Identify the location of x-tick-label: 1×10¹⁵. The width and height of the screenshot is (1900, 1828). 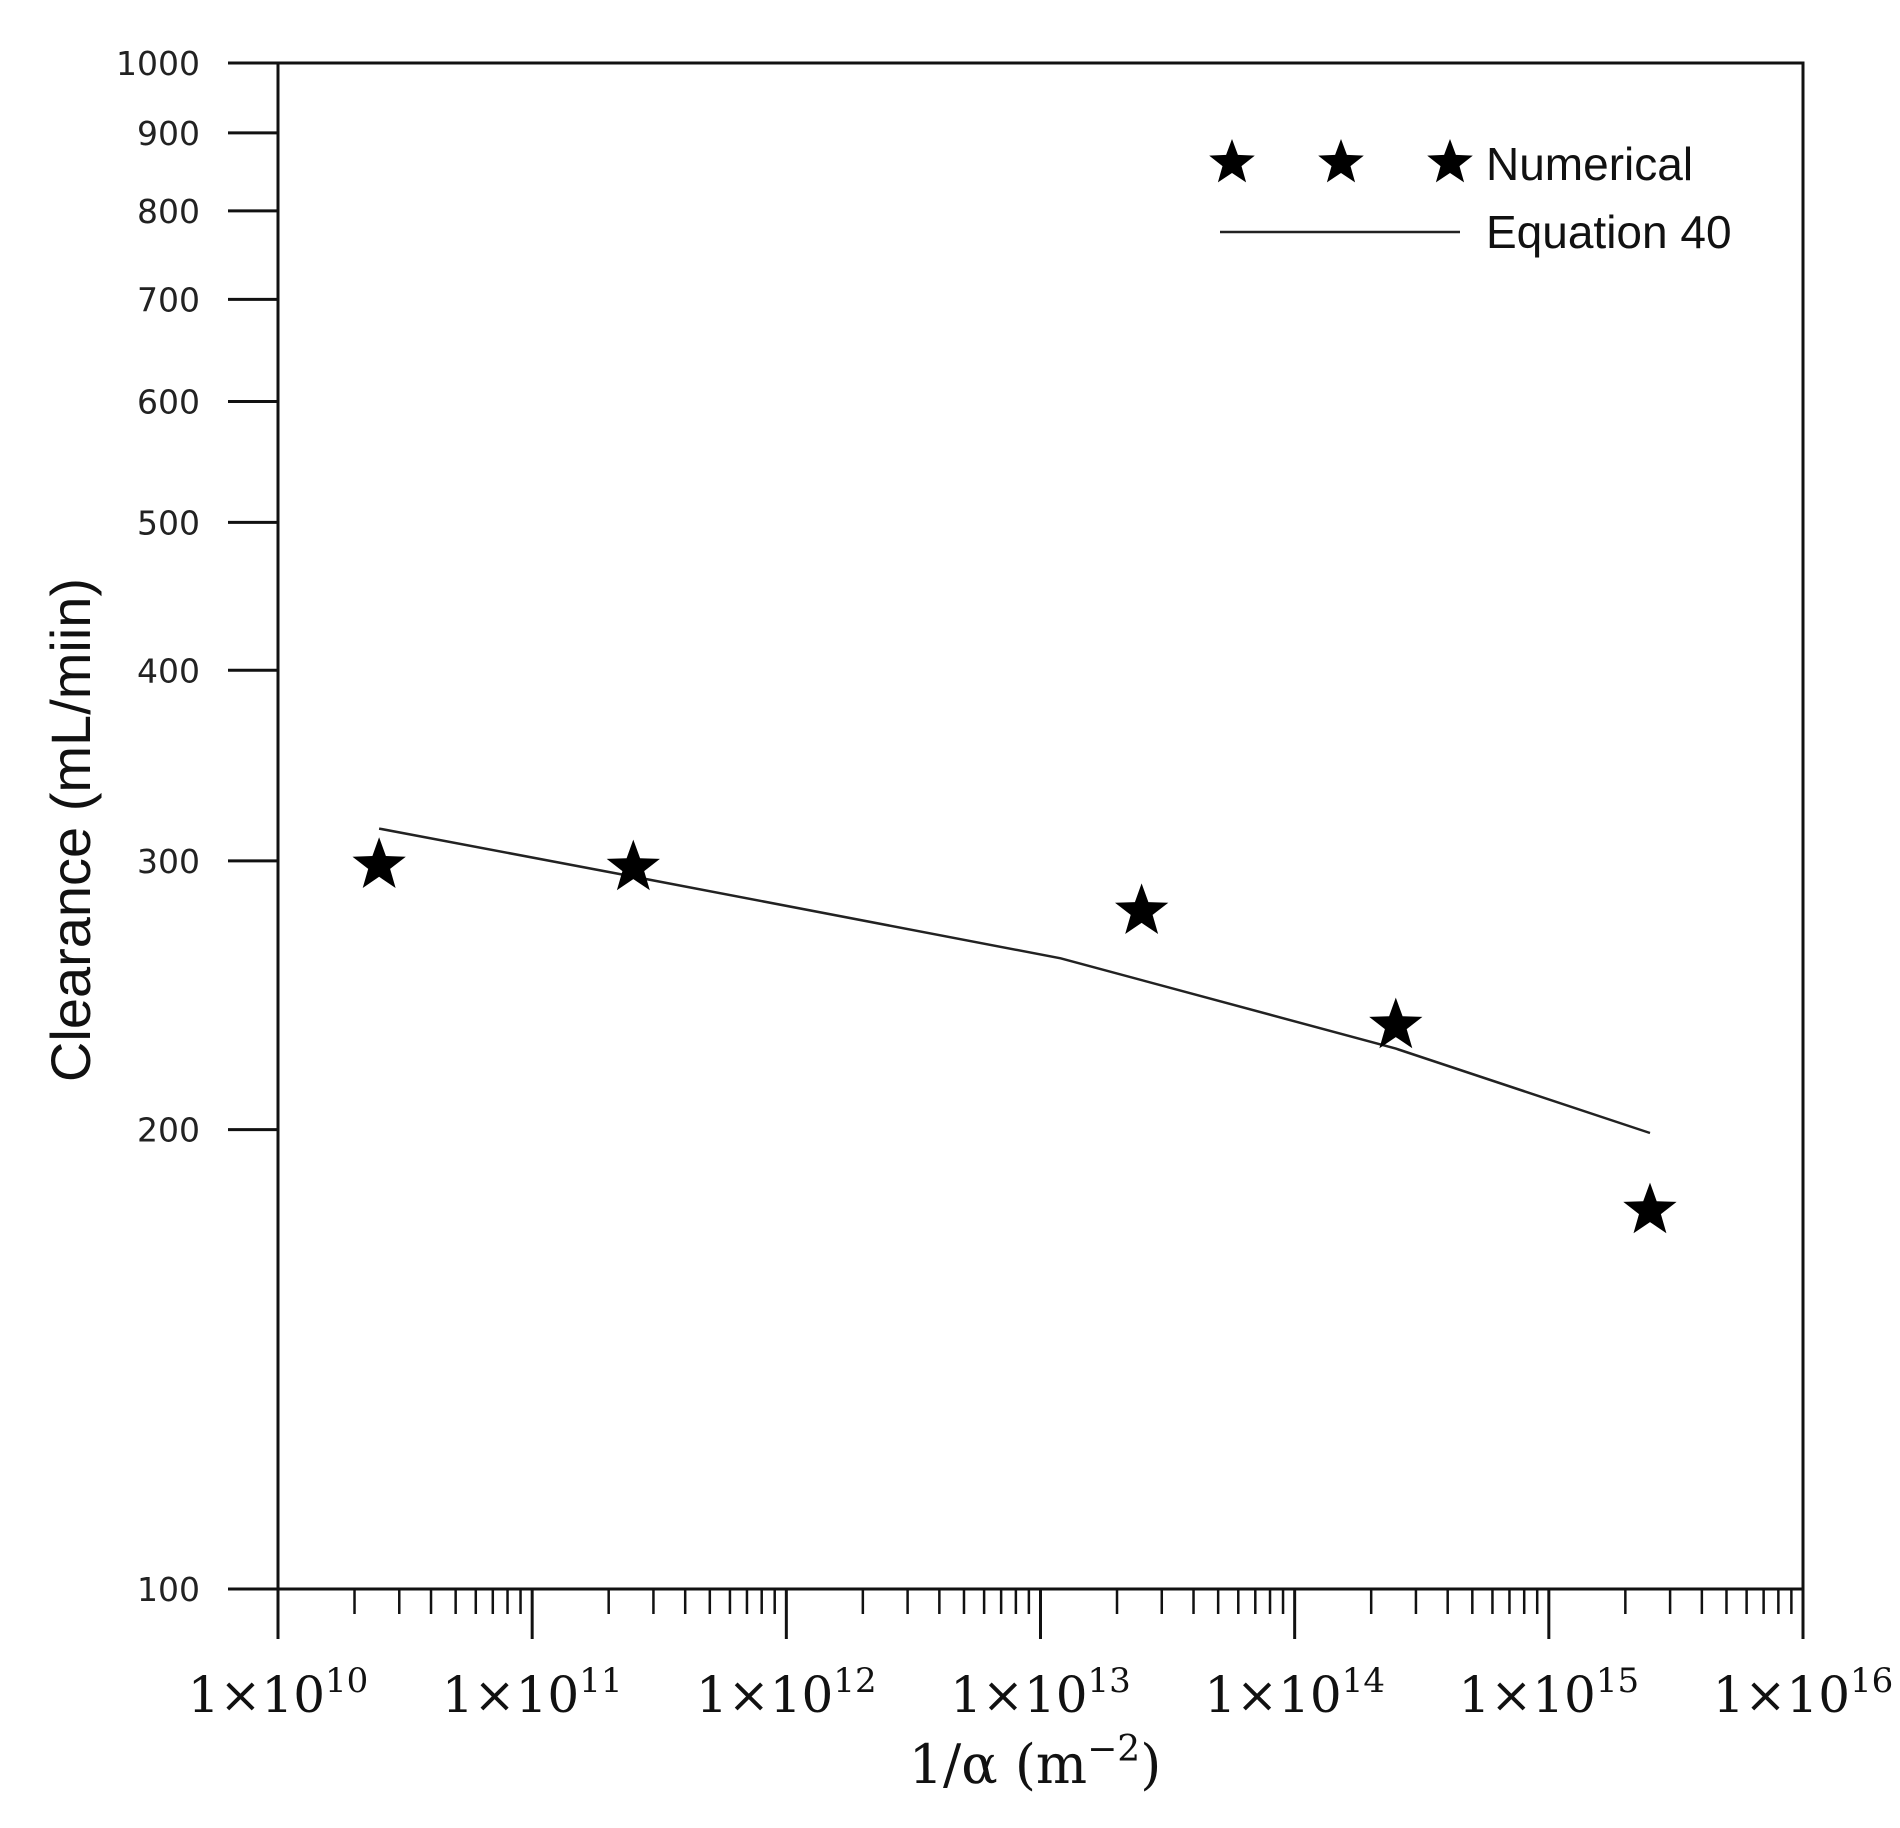
(1549, 1692).